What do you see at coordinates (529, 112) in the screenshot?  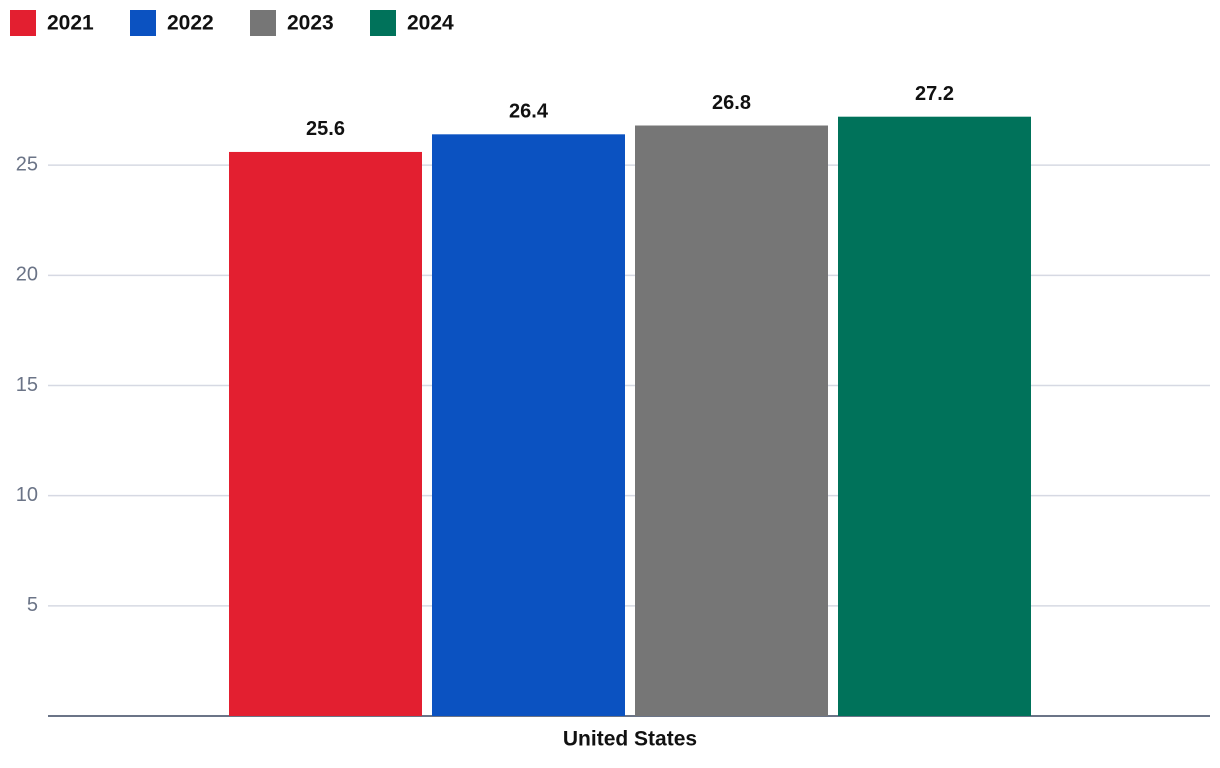 I see `value-label: 26.4` at bounding box center [529, 112].